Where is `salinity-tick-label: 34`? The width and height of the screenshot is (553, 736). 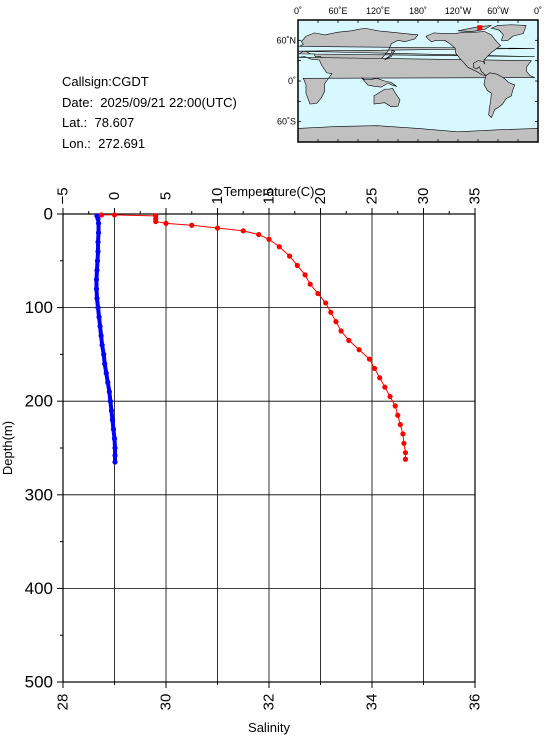 salinity-tick-label: 34 is located at coordinates (372, 702).